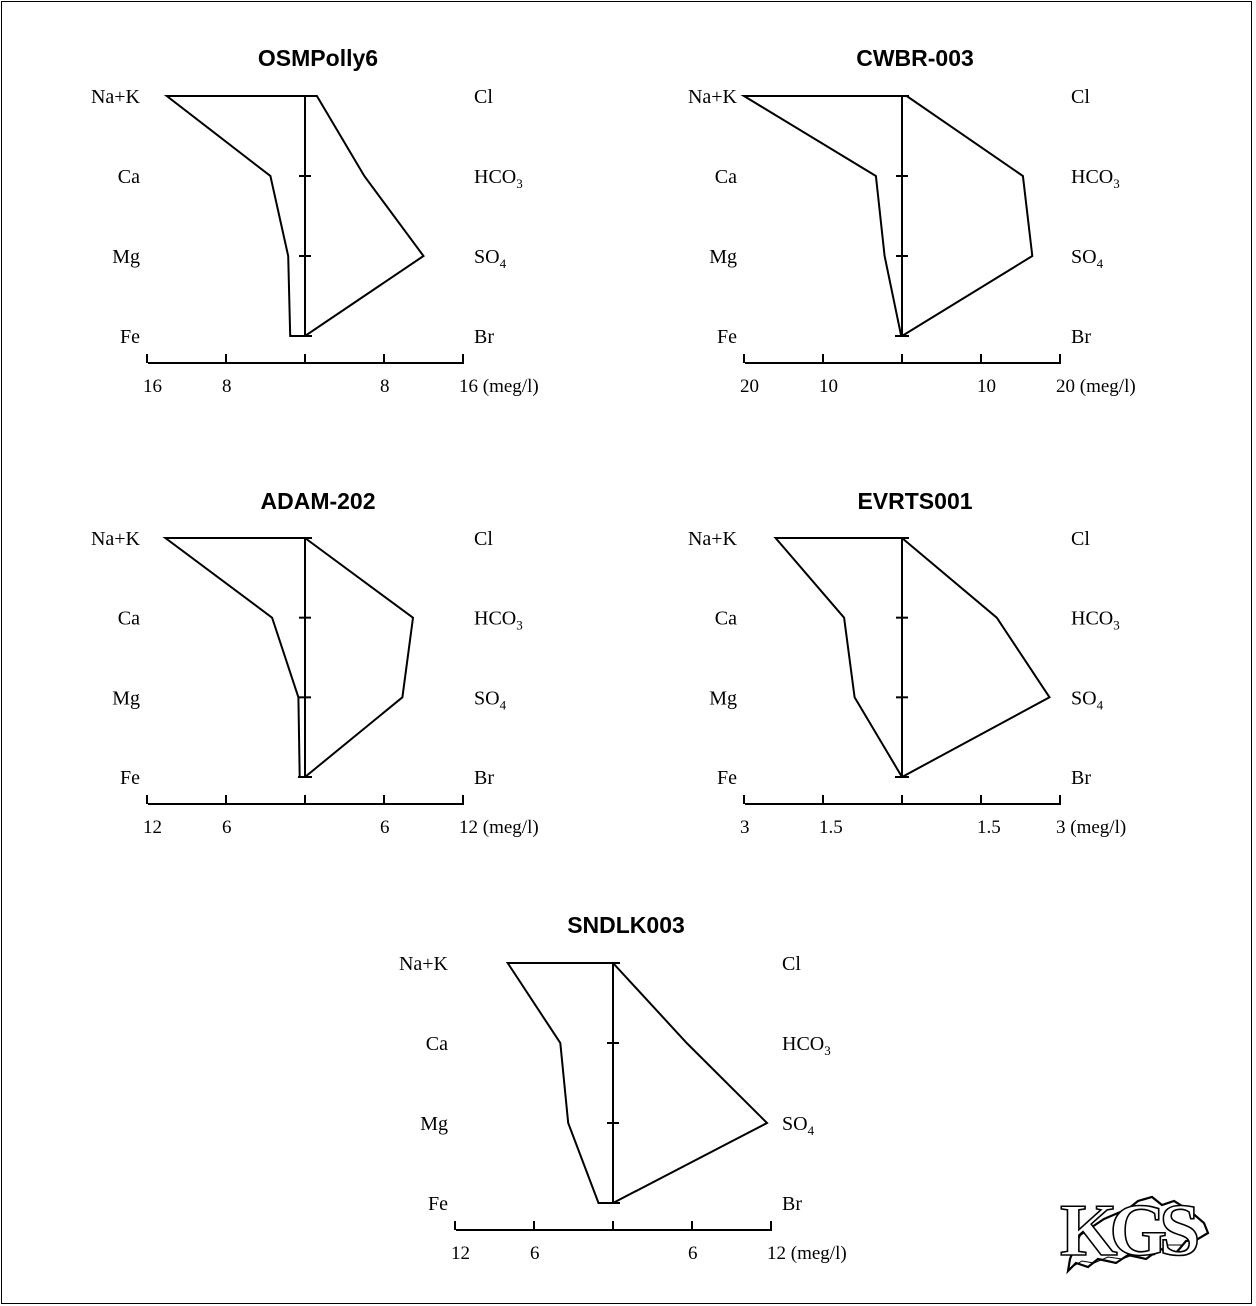 The width and height of the screenshot is (1256, 1306). I want to click on x-tick-label: 3, so click(745, 827).